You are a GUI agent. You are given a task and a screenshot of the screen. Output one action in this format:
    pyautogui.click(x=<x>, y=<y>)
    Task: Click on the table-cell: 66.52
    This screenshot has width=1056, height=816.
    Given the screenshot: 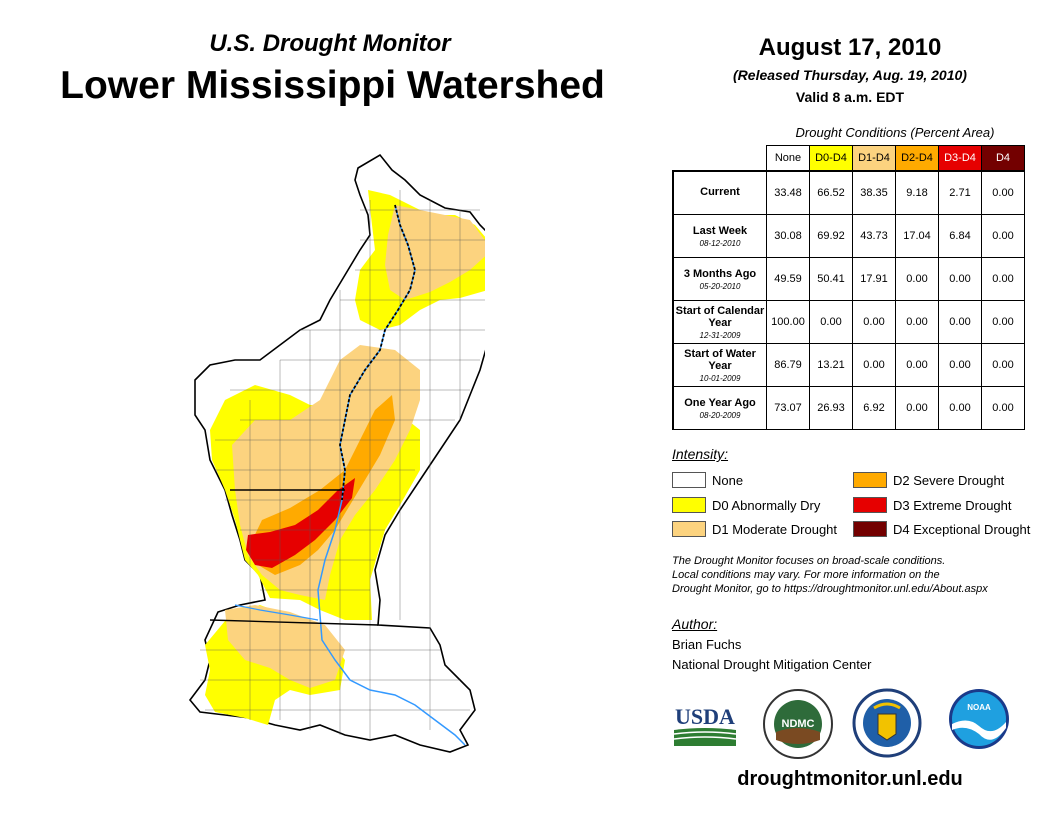 What is the action you would take?
    pyautogui.click(x=831, y=192)
    